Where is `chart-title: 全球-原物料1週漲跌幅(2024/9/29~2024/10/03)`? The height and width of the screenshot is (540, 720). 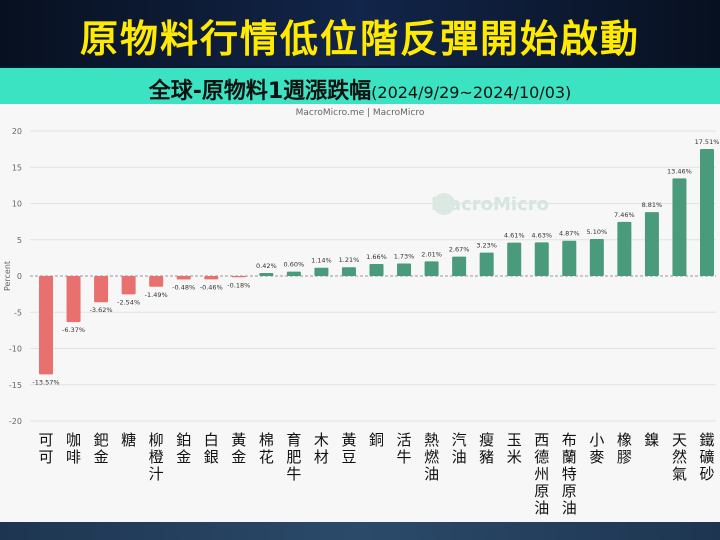 chart-title: 全球-原物料1週漲跌幅(2024/9/29~2024/10/03) is located at coordinates (360, 89).